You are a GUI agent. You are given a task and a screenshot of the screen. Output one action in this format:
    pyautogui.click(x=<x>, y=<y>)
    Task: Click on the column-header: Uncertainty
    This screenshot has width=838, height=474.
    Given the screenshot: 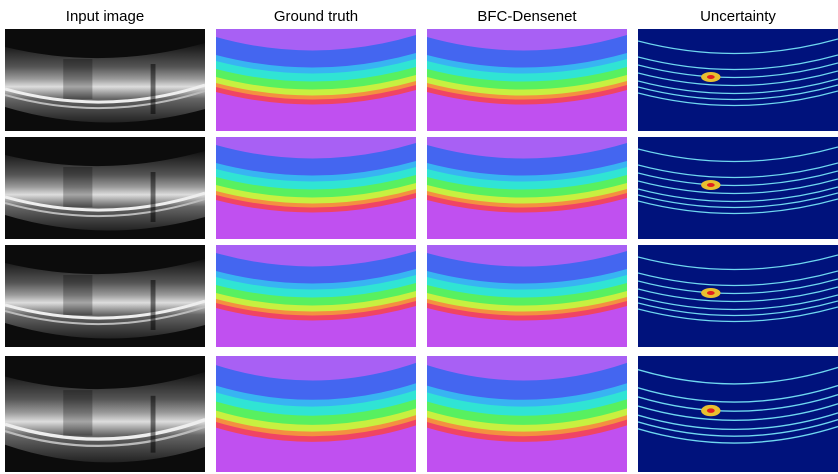 What is the action you would take?
    pyautogui.click(x=738, y=16)
    